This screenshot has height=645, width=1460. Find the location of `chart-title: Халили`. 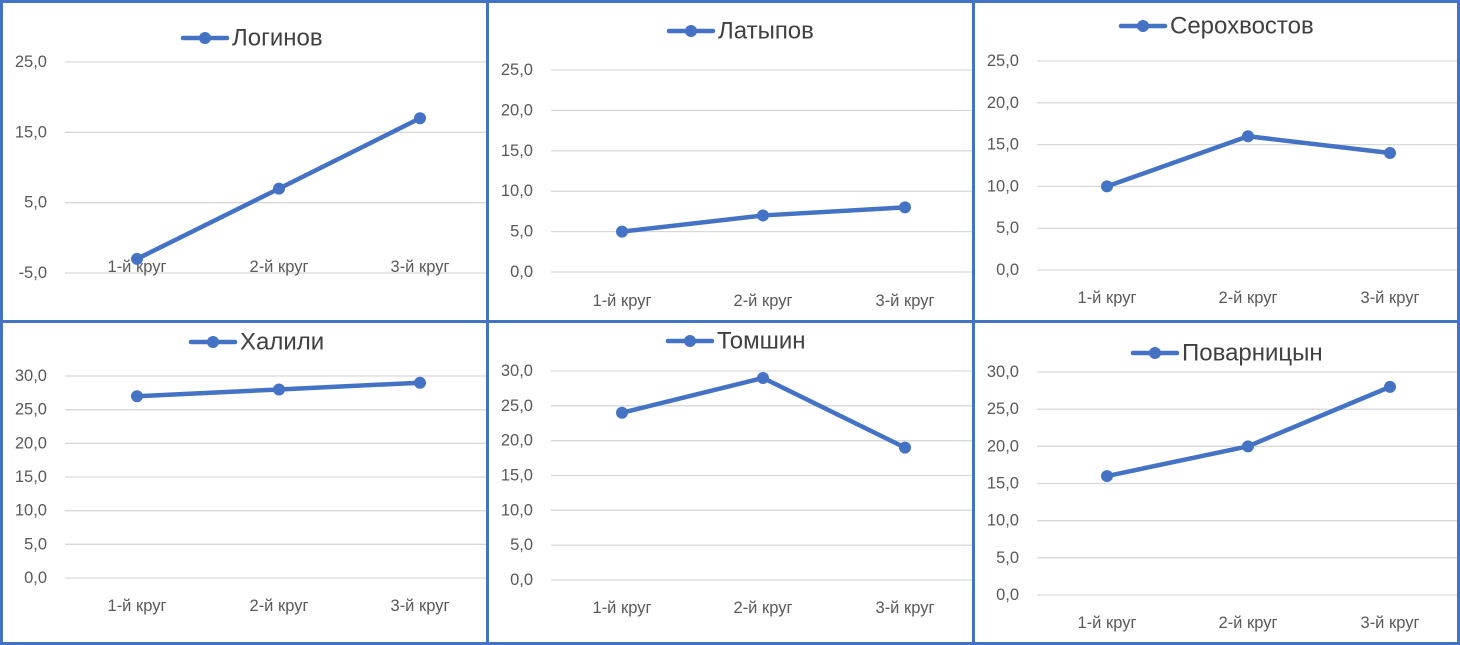

chart-title: Халили is located at coordinates (282, 342).